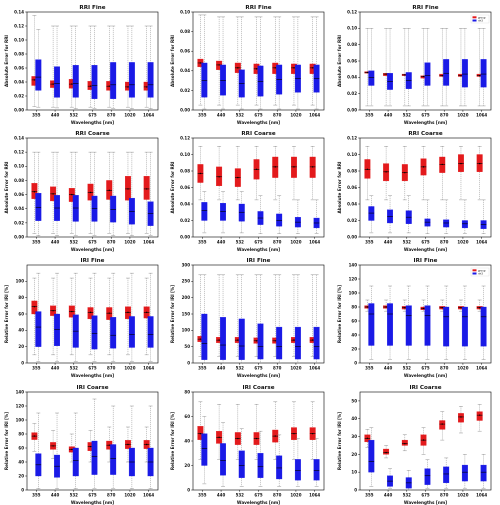  What do you see at coordinates (354, 454) in the screenshot?
I see `y-tick-label: 20` at bounding box center [354, 454].